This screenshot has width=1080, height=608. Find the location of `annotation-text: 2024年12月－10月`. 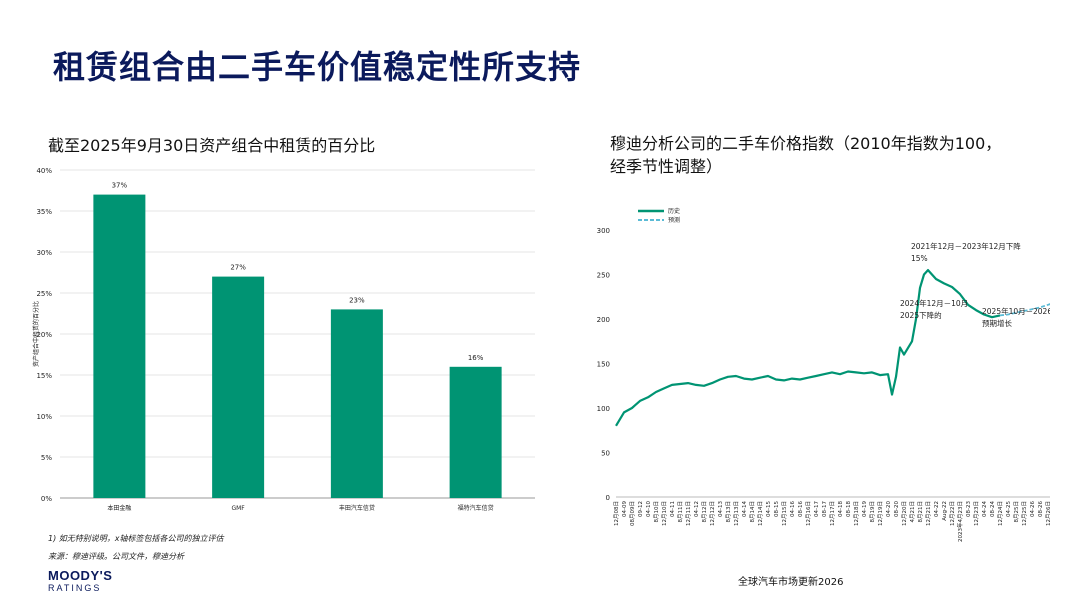

annotation-text: 2024年12月－10月 is located at coordinates (934, 303).